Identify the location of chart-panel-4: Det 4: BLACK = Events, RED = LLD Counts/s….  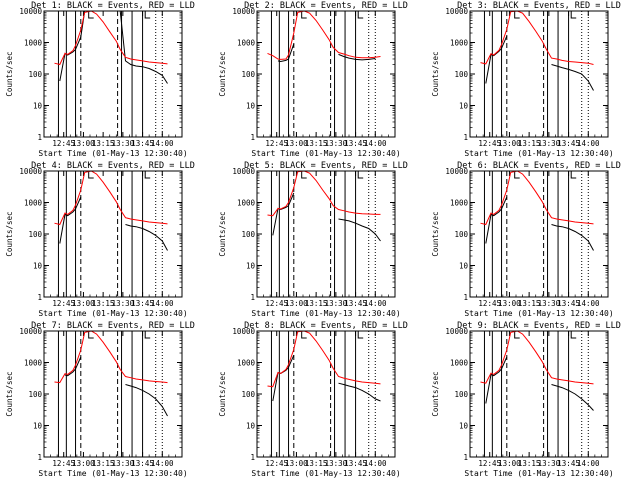
(100, 239).